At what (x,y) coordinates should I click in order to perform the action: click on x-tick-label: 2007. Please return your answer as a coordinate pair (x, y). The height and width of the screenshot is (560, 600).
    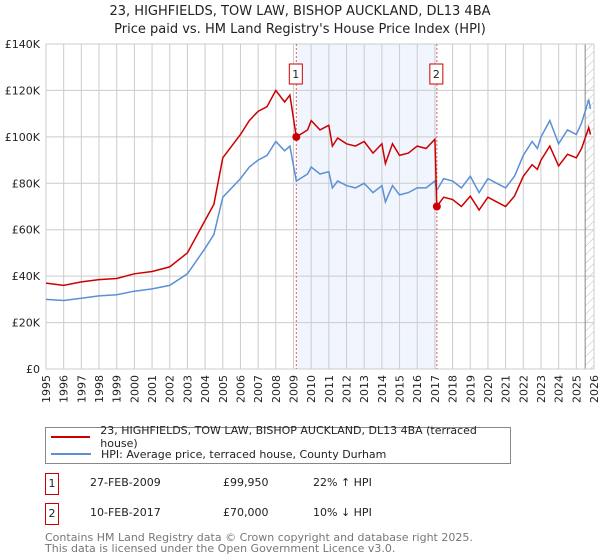
    Looking at the image, I should click on (258, 389).